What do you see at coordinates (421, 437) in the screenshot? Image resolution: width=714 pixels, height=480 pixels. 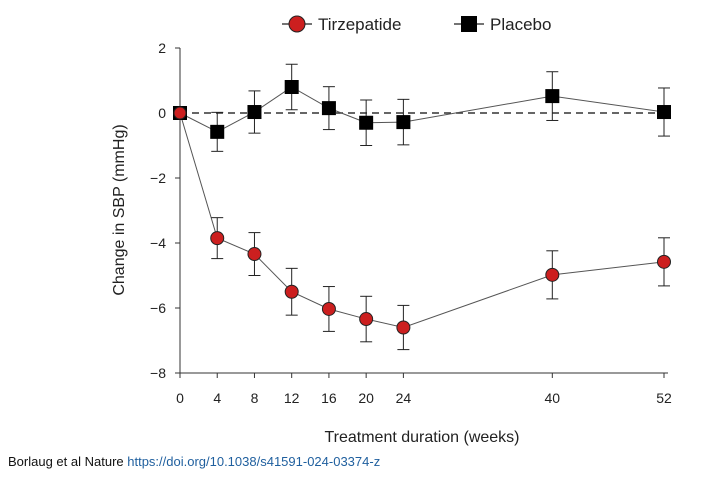 I see `x-axis-label: Treatment duration (weeks)` at bounding box center [421, 437].